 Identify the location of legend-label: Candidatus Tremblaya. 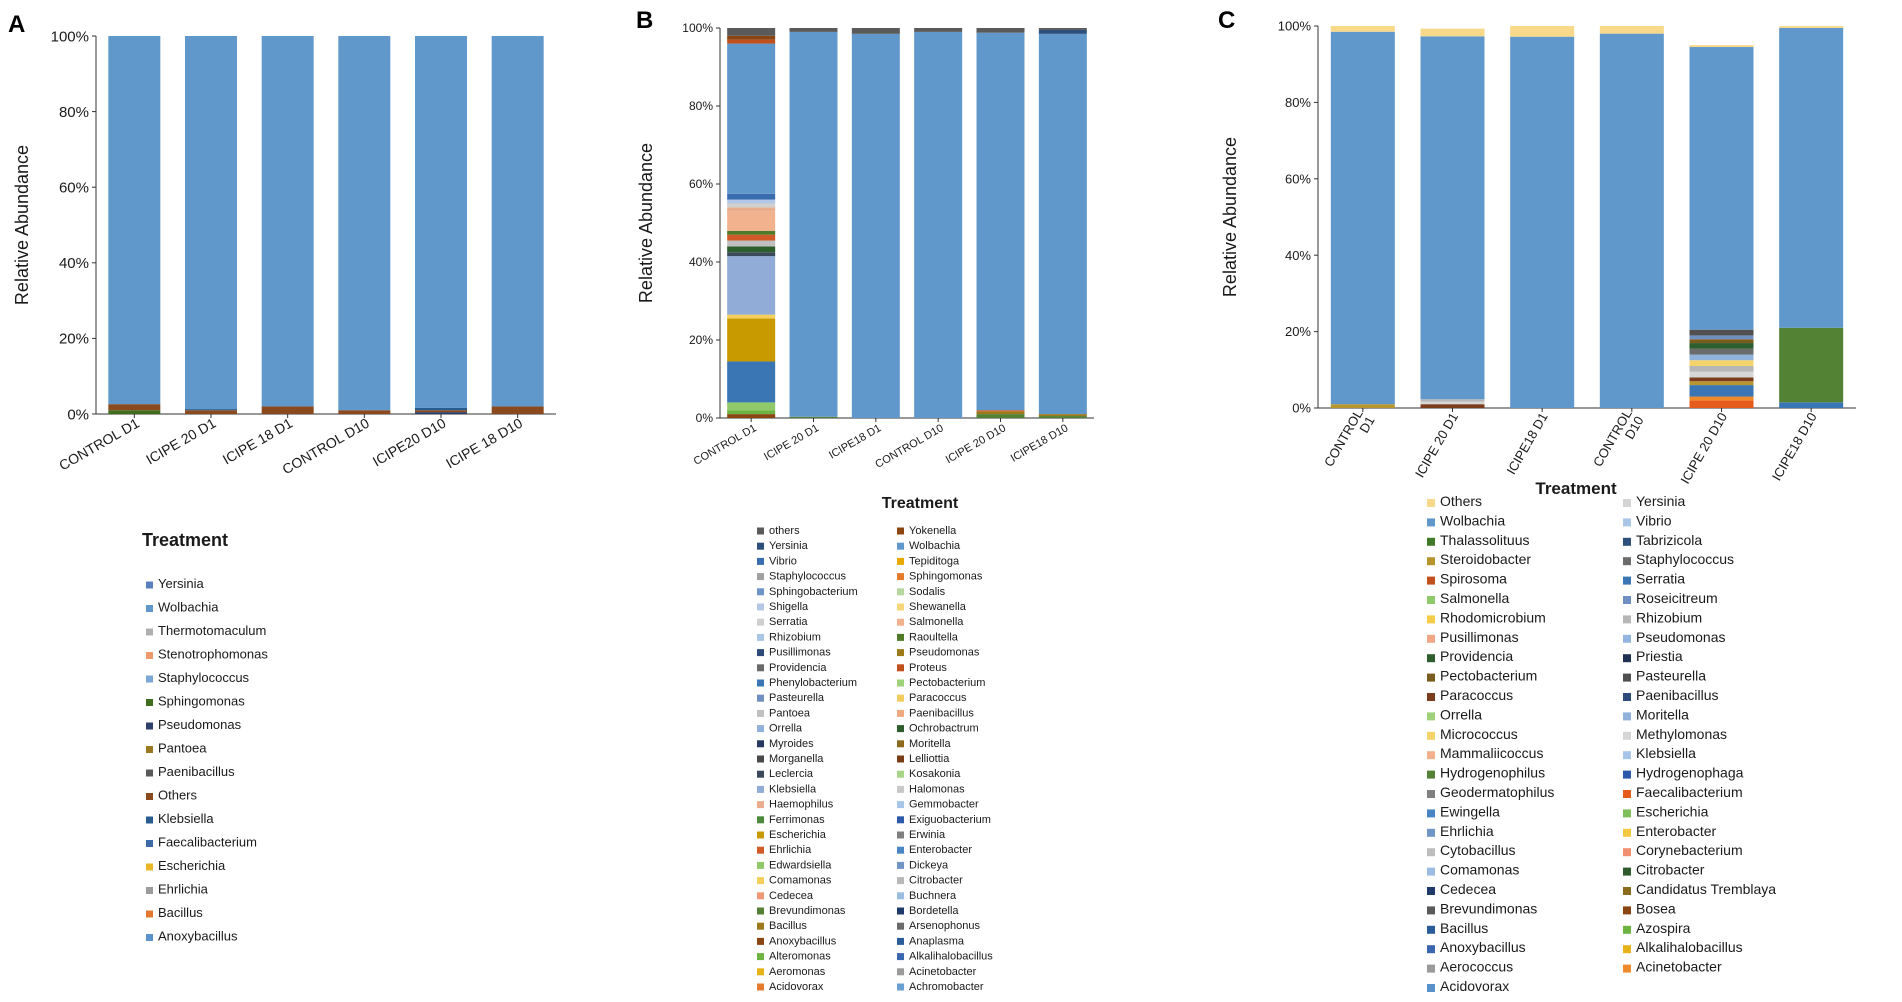
(1706, 889).